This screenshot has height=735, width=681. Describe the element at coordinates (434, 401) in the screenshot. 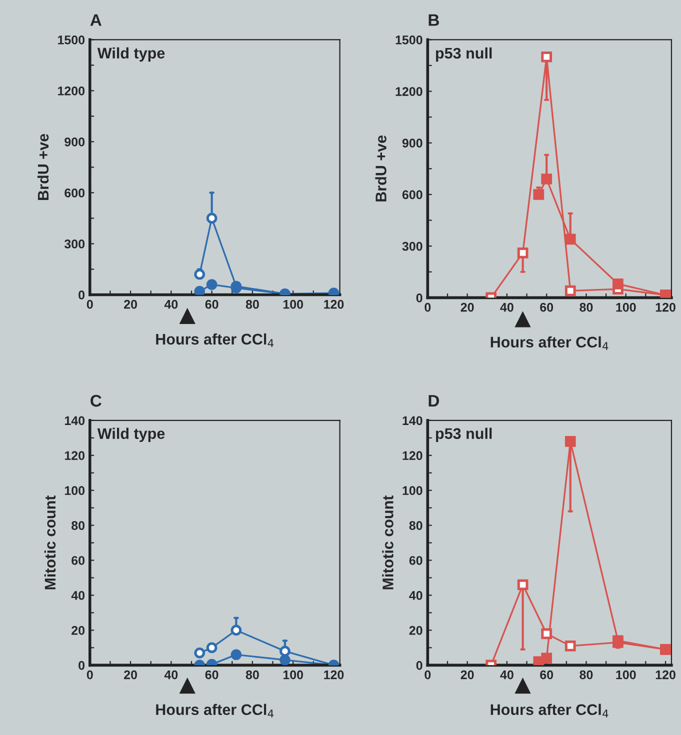

I see `chart-title: D` at that location.